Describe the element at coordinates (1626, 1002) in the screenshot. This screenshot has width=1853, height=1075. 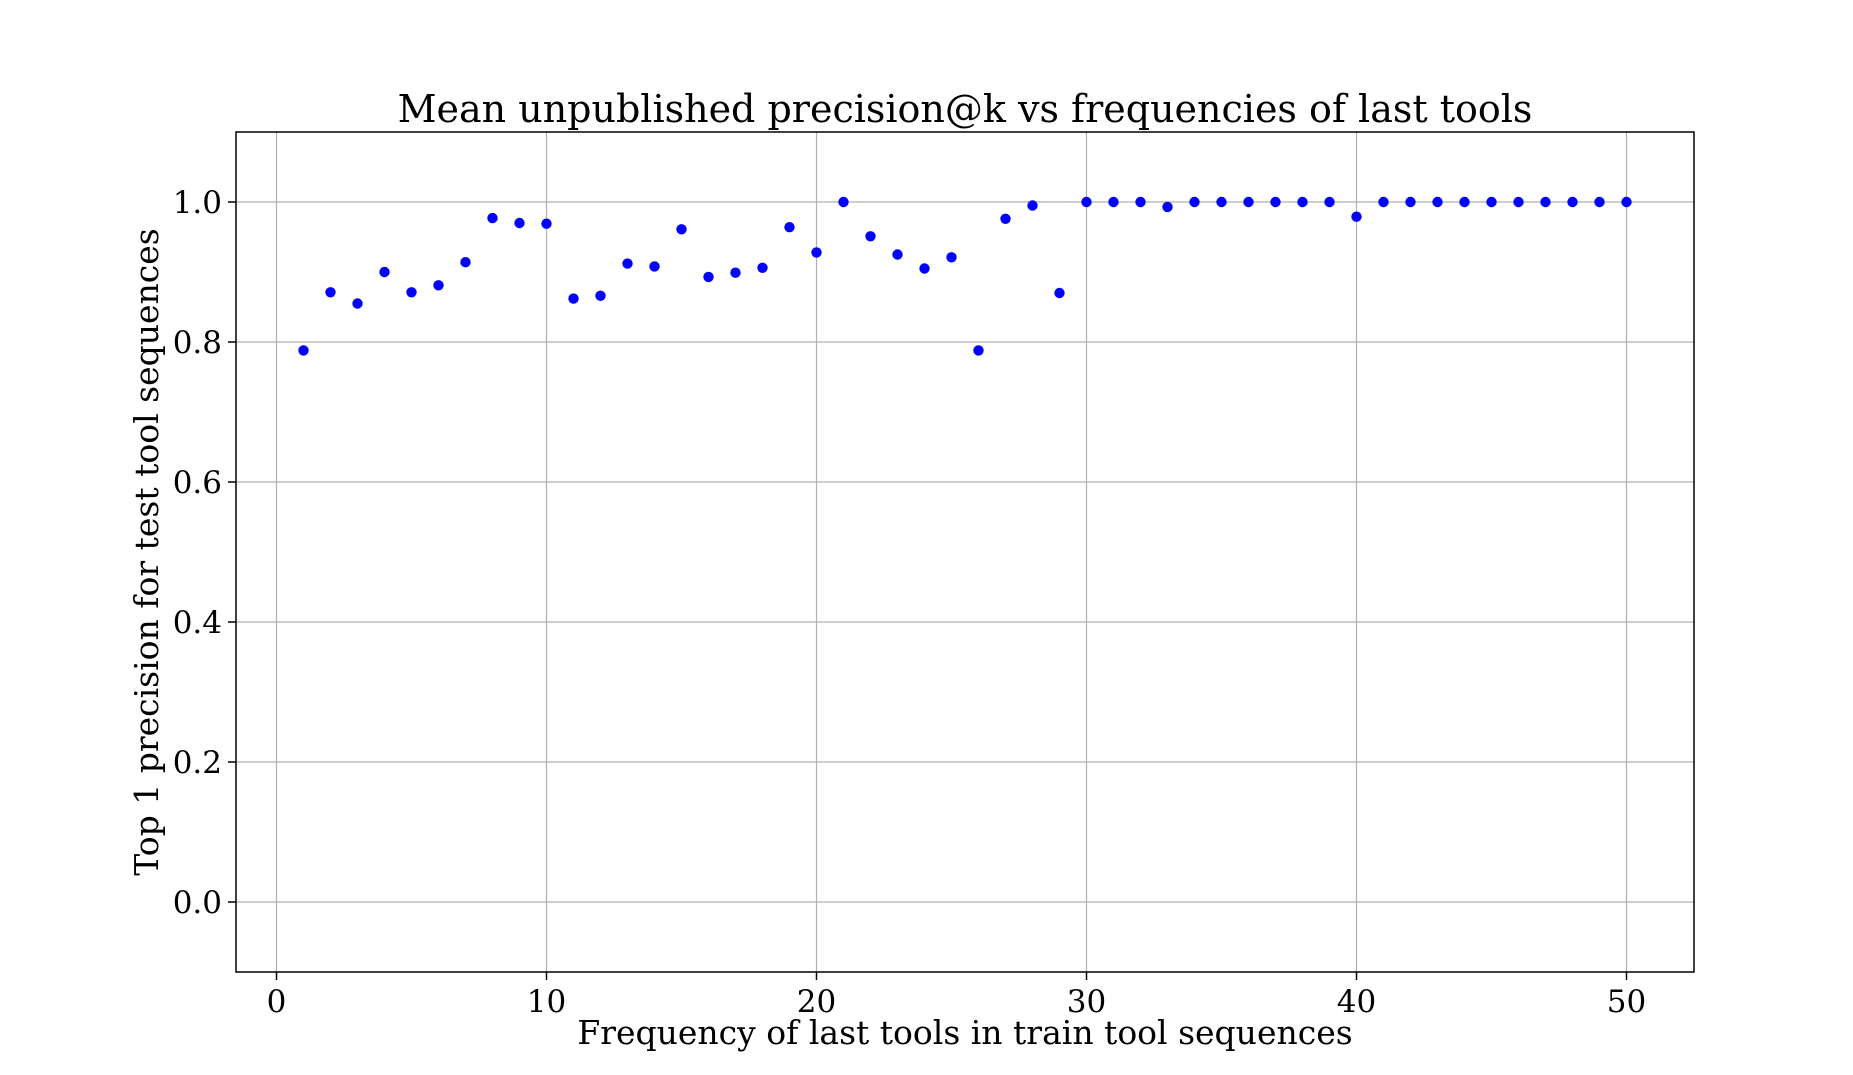
I see `x-tick-label: 50` at that location.